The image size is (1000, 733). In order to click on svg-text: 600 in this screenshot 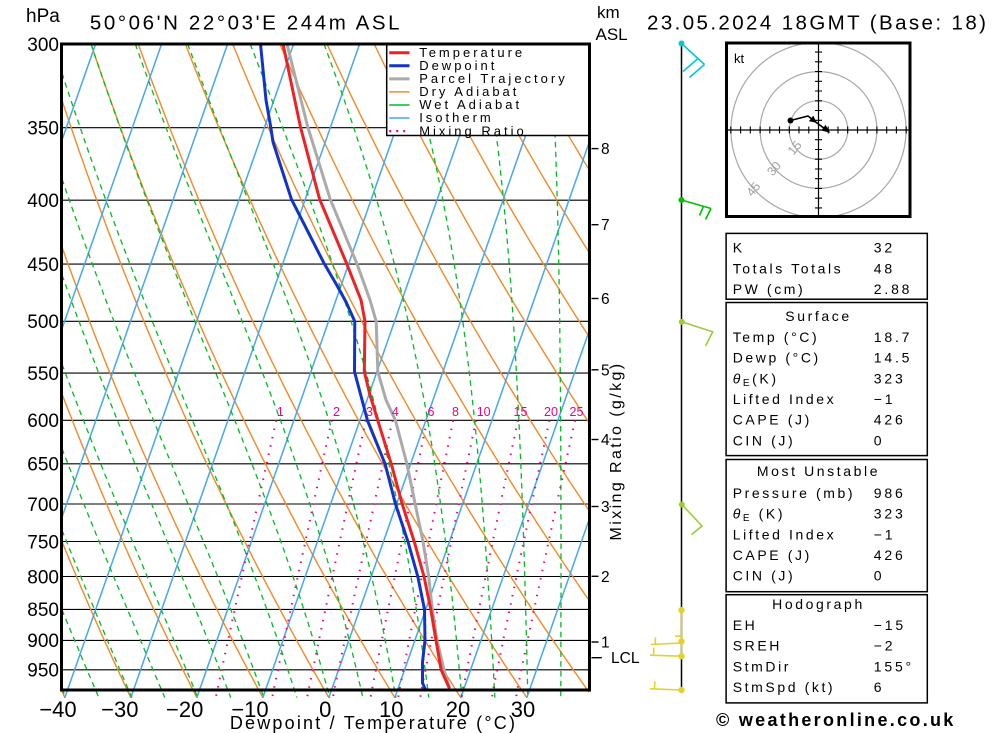, I will do `click(43, 421)`.